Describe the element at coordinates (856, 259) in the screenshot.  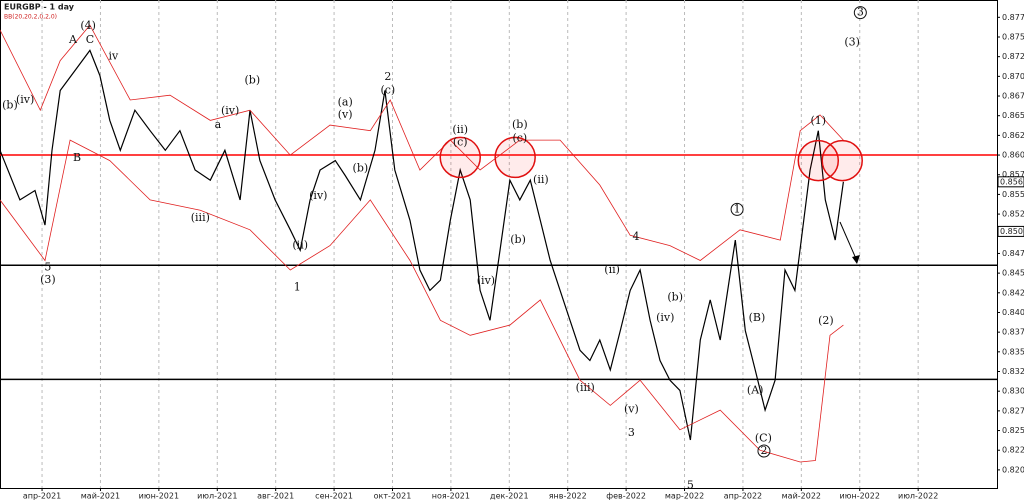
I see `projection-arrow-head` at that location.